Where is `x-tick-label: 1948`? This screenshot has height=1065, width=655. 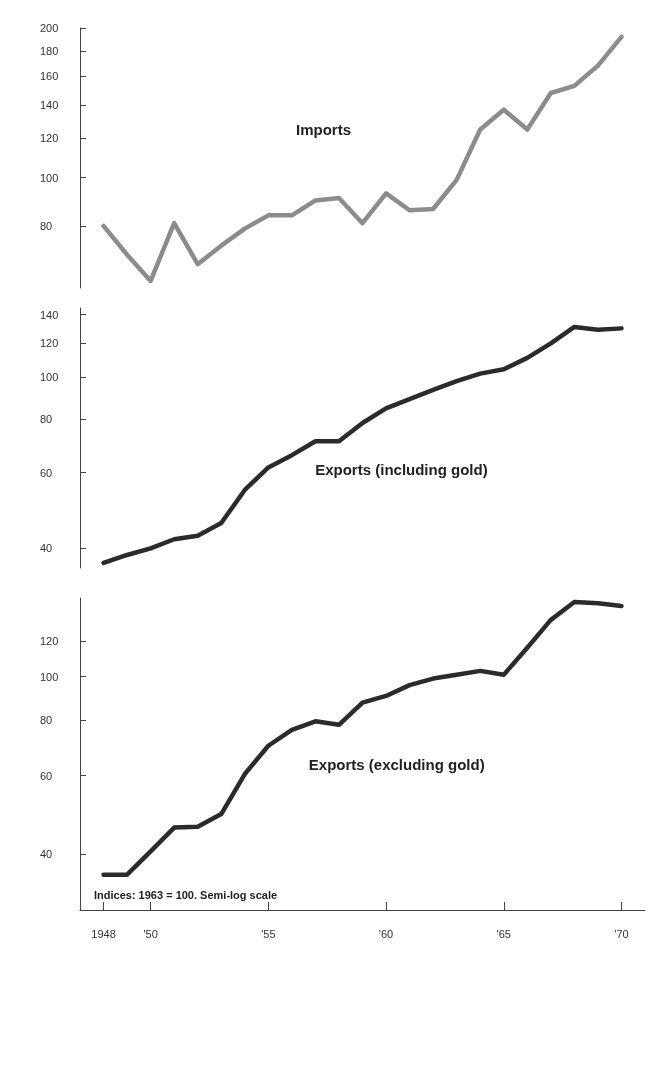
x-tick-label: 1948 is located at coordinates (103, 933).